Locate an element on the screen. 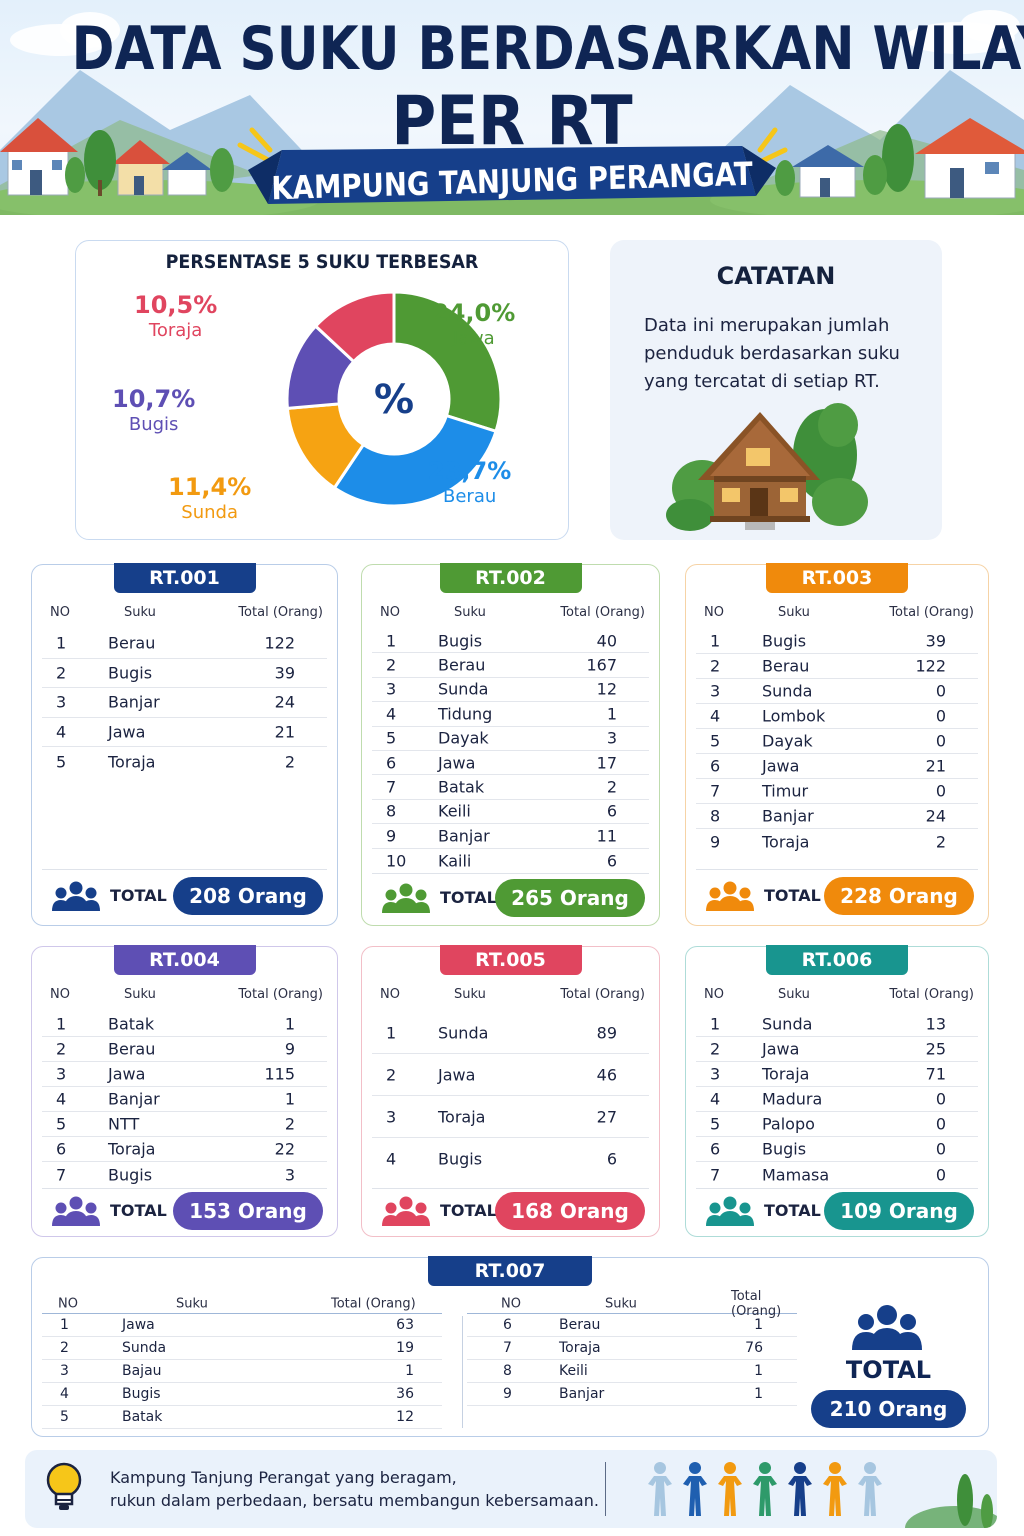 This screenshot has height=1536, width=1024. pie-label-pct: 10,5% is located at coordinates (176, 305).